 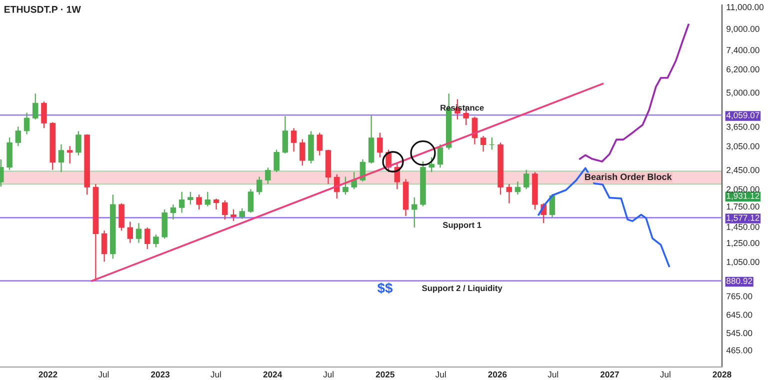 I want to click on y-tick-label: 5,000.00, so click(x=743, y=93).